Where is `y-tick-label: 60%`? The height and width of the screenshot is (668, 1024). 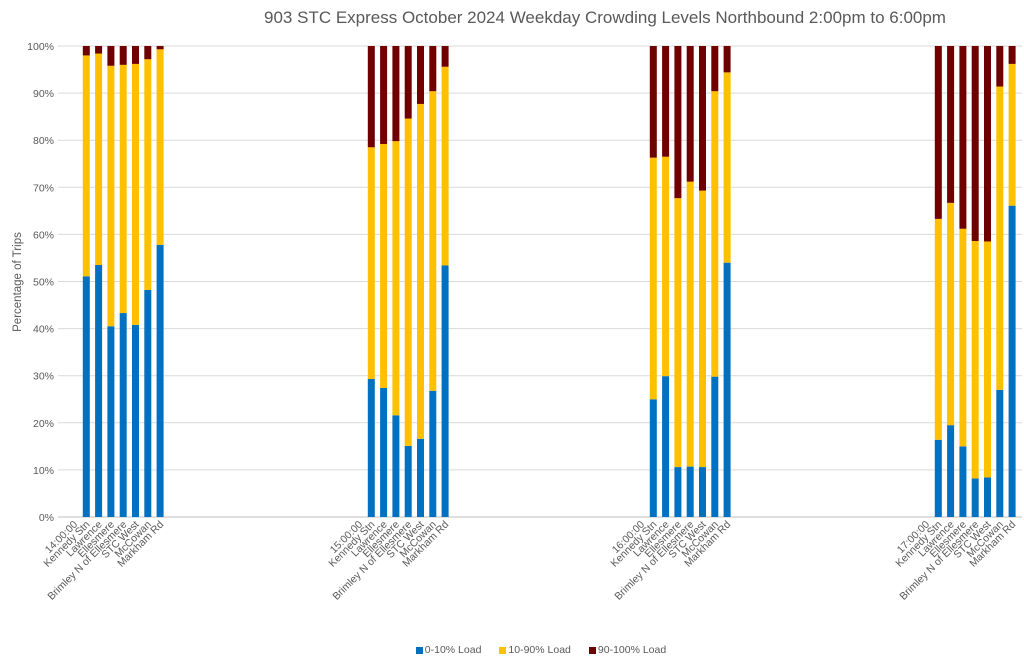
y-tick-label: 60% is located at coordinates (43, 235).